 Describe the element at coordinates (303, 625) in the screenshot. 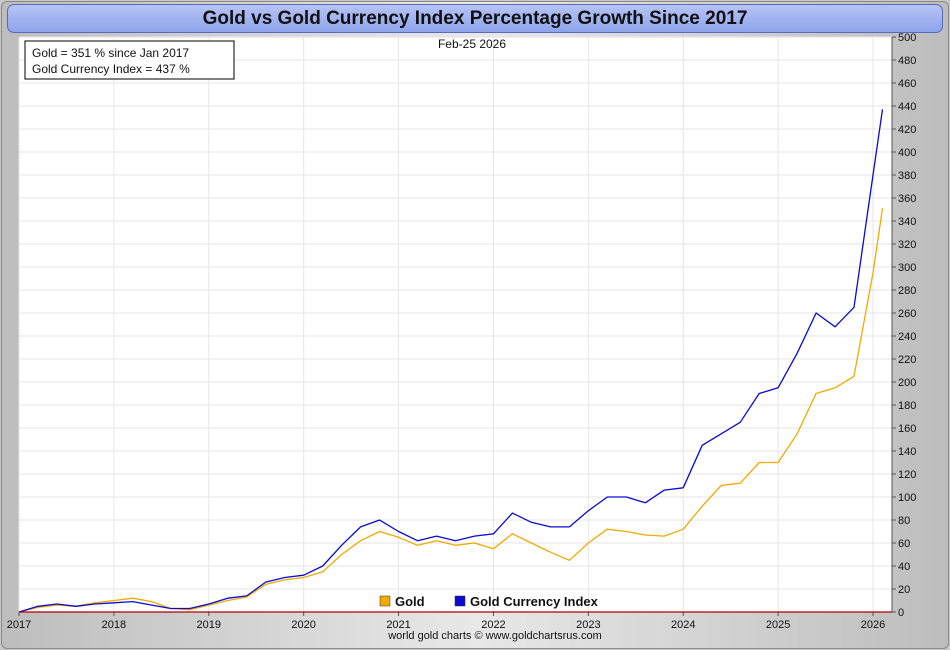

I see `x-tick-label: 2020` at that location.